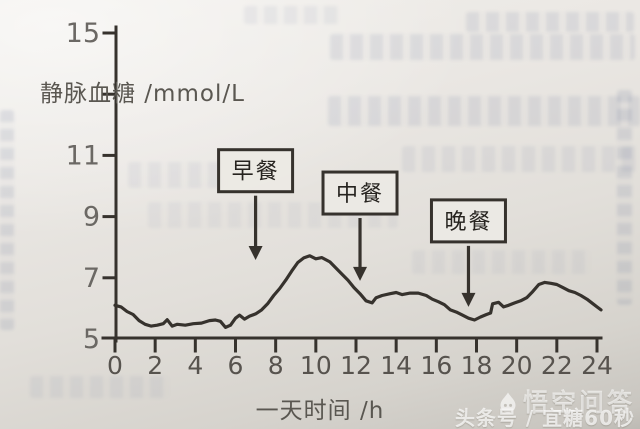 This screenshot has width=640, height=429. Describe the element at coordinates (142, 94) in the screenshot. I see `y-axis-title: 静脉血糖 /mmol/L` at that location.